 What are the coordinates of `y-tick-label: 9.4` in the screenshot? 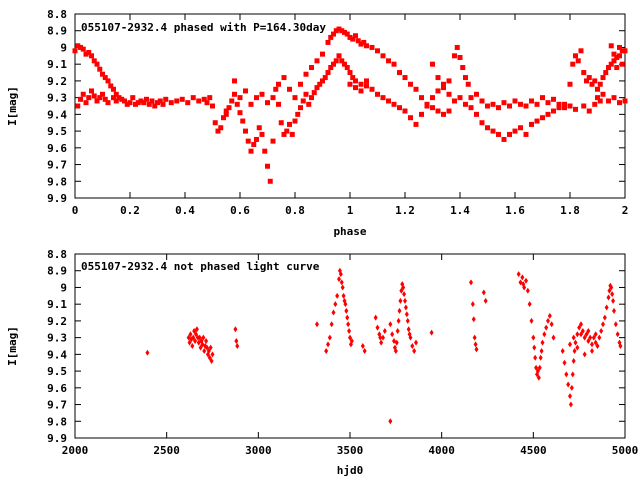 It's located at (57, 114).